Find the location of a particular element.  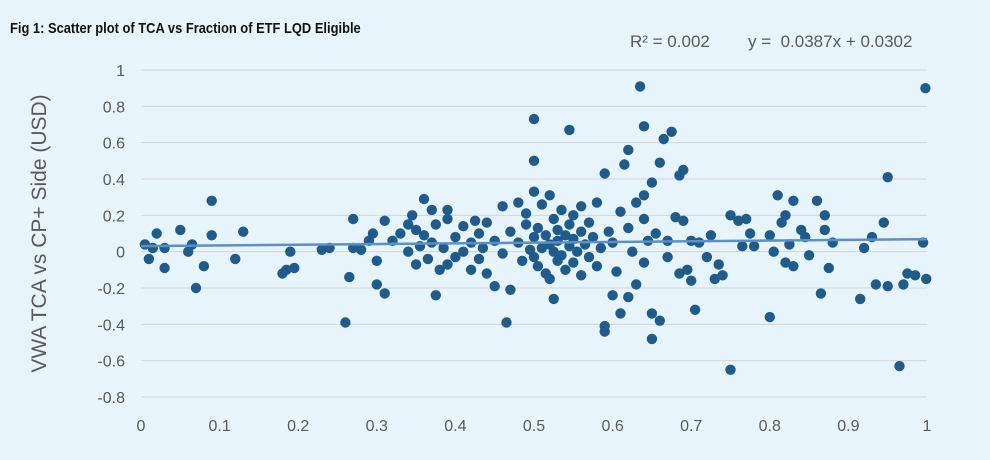

x-tick-label: 0.6 is located at coordinates (612, 426).